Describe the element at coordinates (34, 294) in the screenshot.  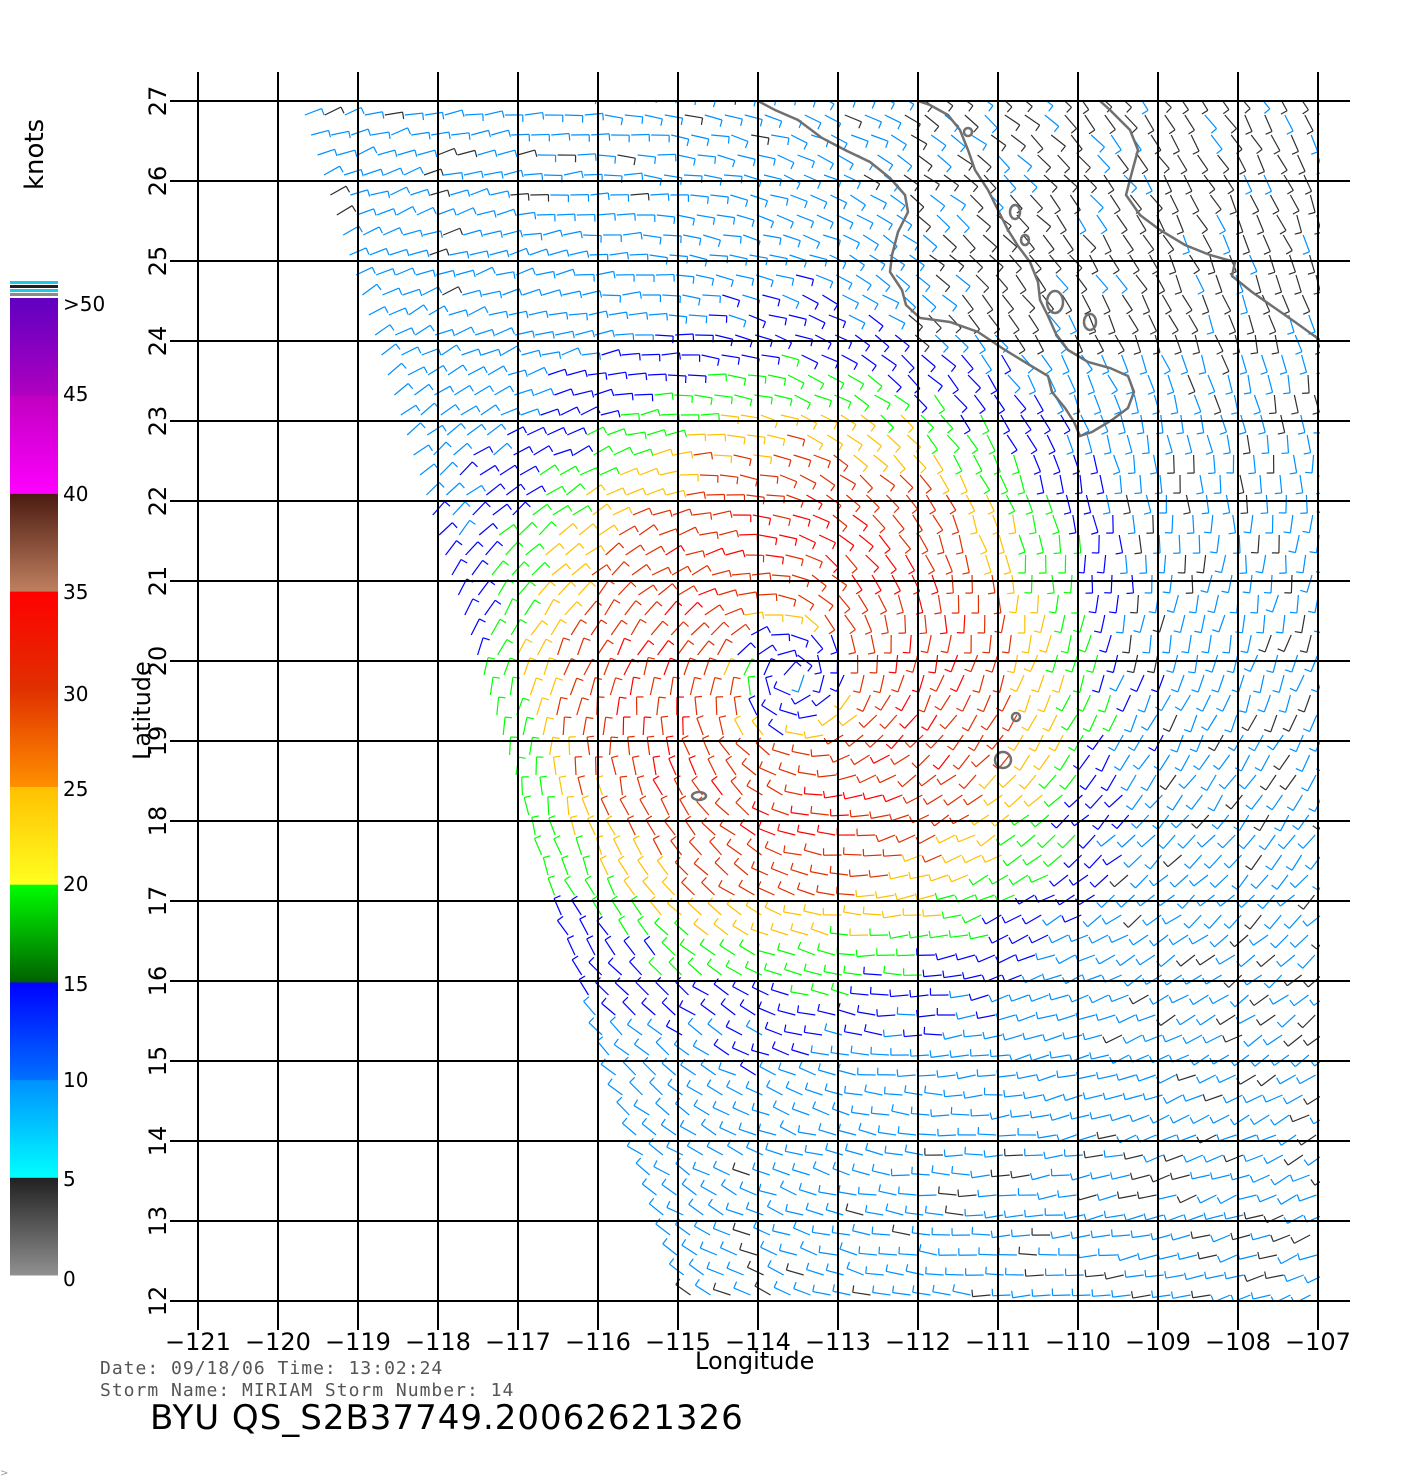
I see `colorbar-cap` at that location.